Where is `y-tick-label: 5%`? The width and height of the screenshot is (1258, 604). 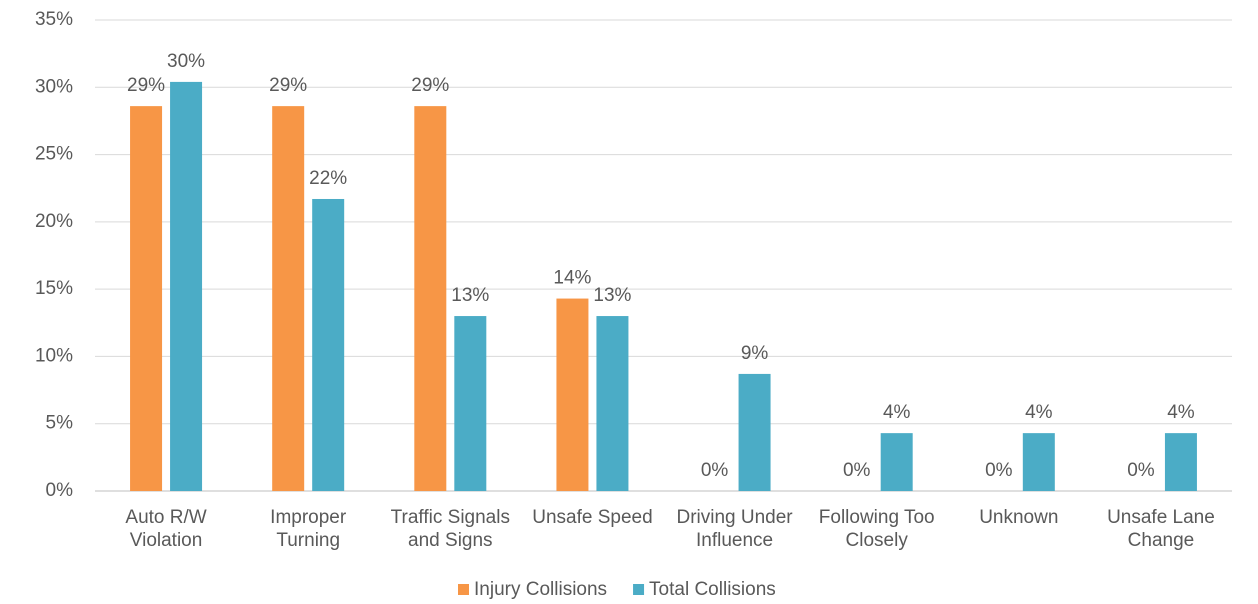
y-tick-label: 5% is located at coordinates (60, 423).